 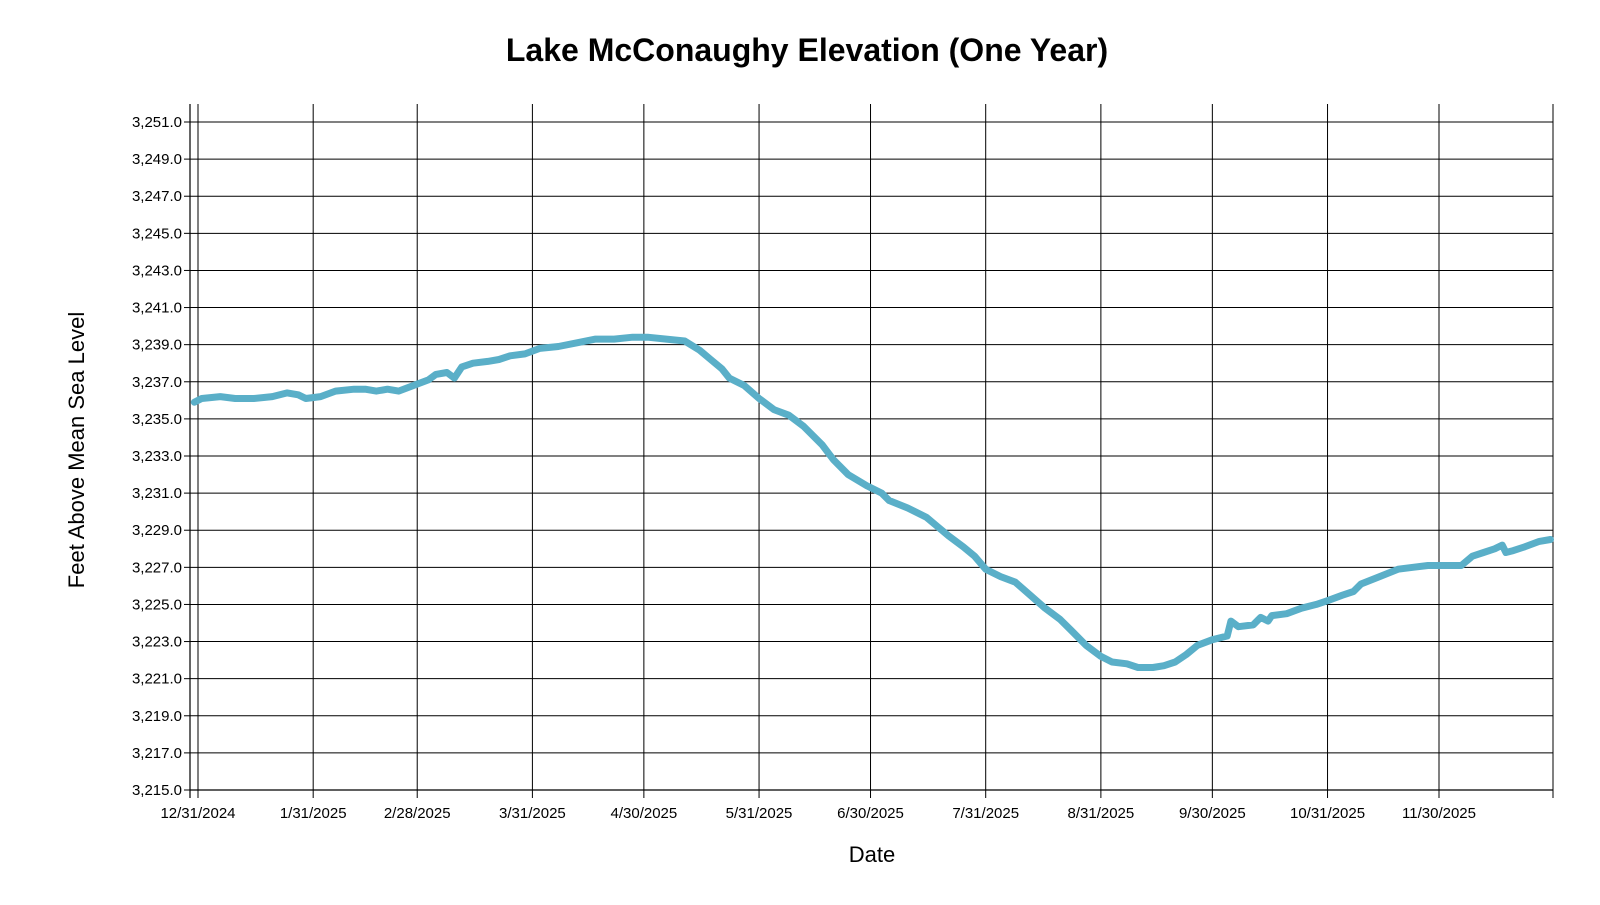 I want to click on x-axis-title: Date, so click(x=872, y=854).